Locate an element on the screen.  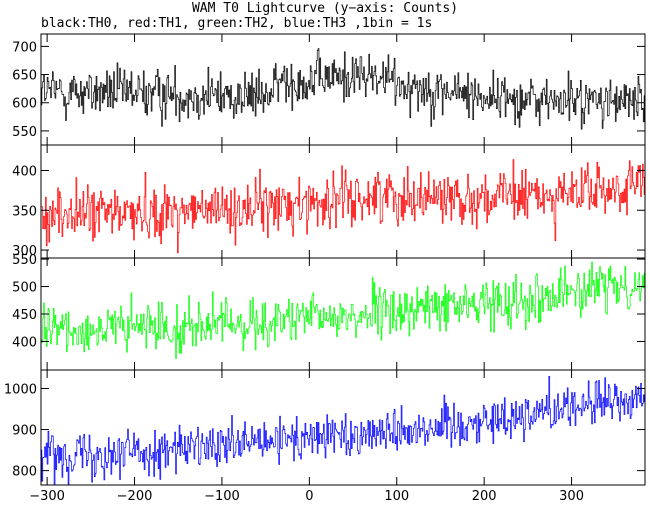
y-tick-label-th1: 400 is located at coordinates (24, 171).